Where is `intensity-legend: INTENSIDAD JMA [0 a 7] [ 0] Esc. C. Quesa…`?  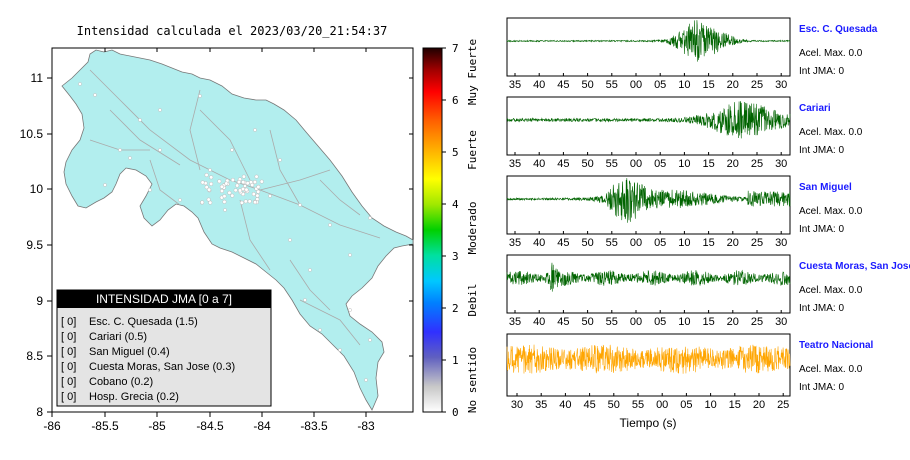
intensity-legend: INTENSIDAD JMA [0 a 7] [ 0] Esc. C. Quesa… is located at coordinates (164, 348).